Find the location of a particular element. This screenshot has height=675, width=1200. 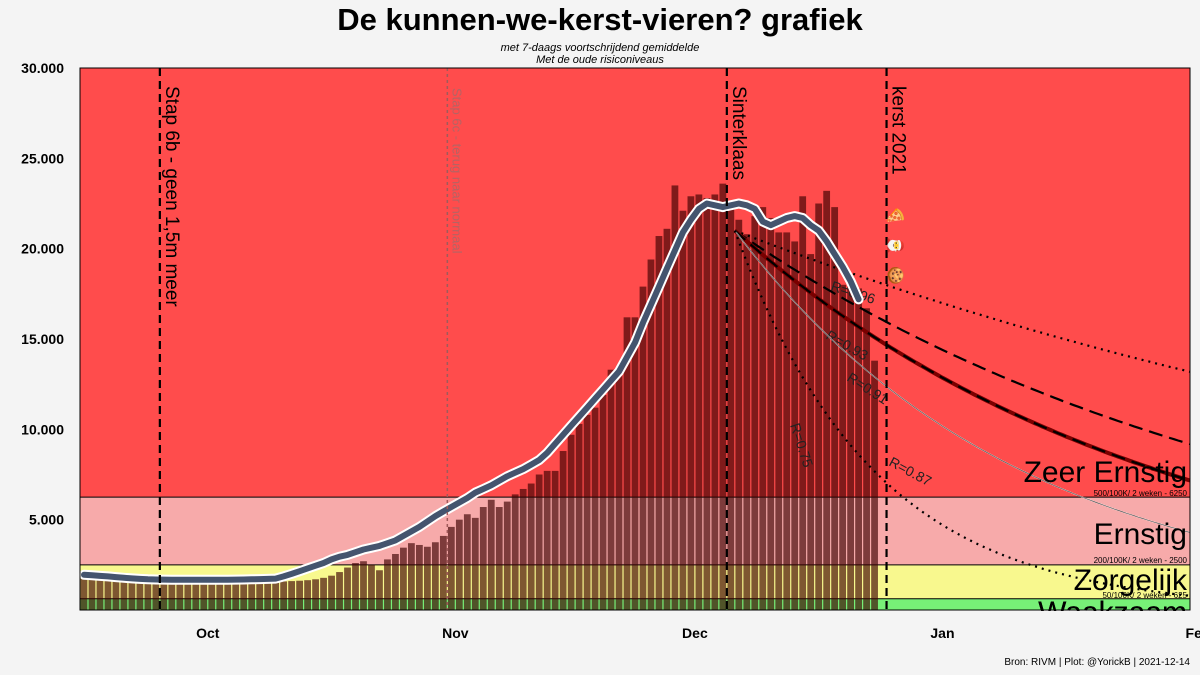

y-tick-label: 20.000 is located at coordinates (42, 249).